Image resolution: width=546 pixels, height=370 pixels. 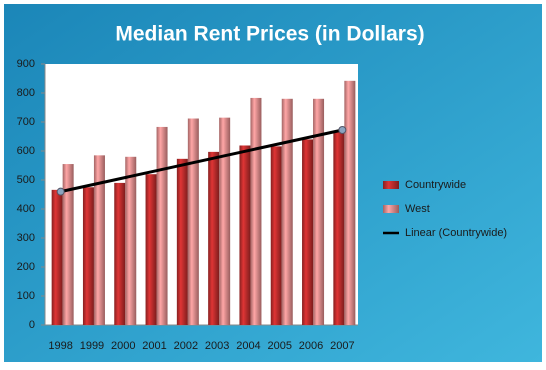 I want to click on legend-label: Linear (Countrywide), so click(x=456, y=233).